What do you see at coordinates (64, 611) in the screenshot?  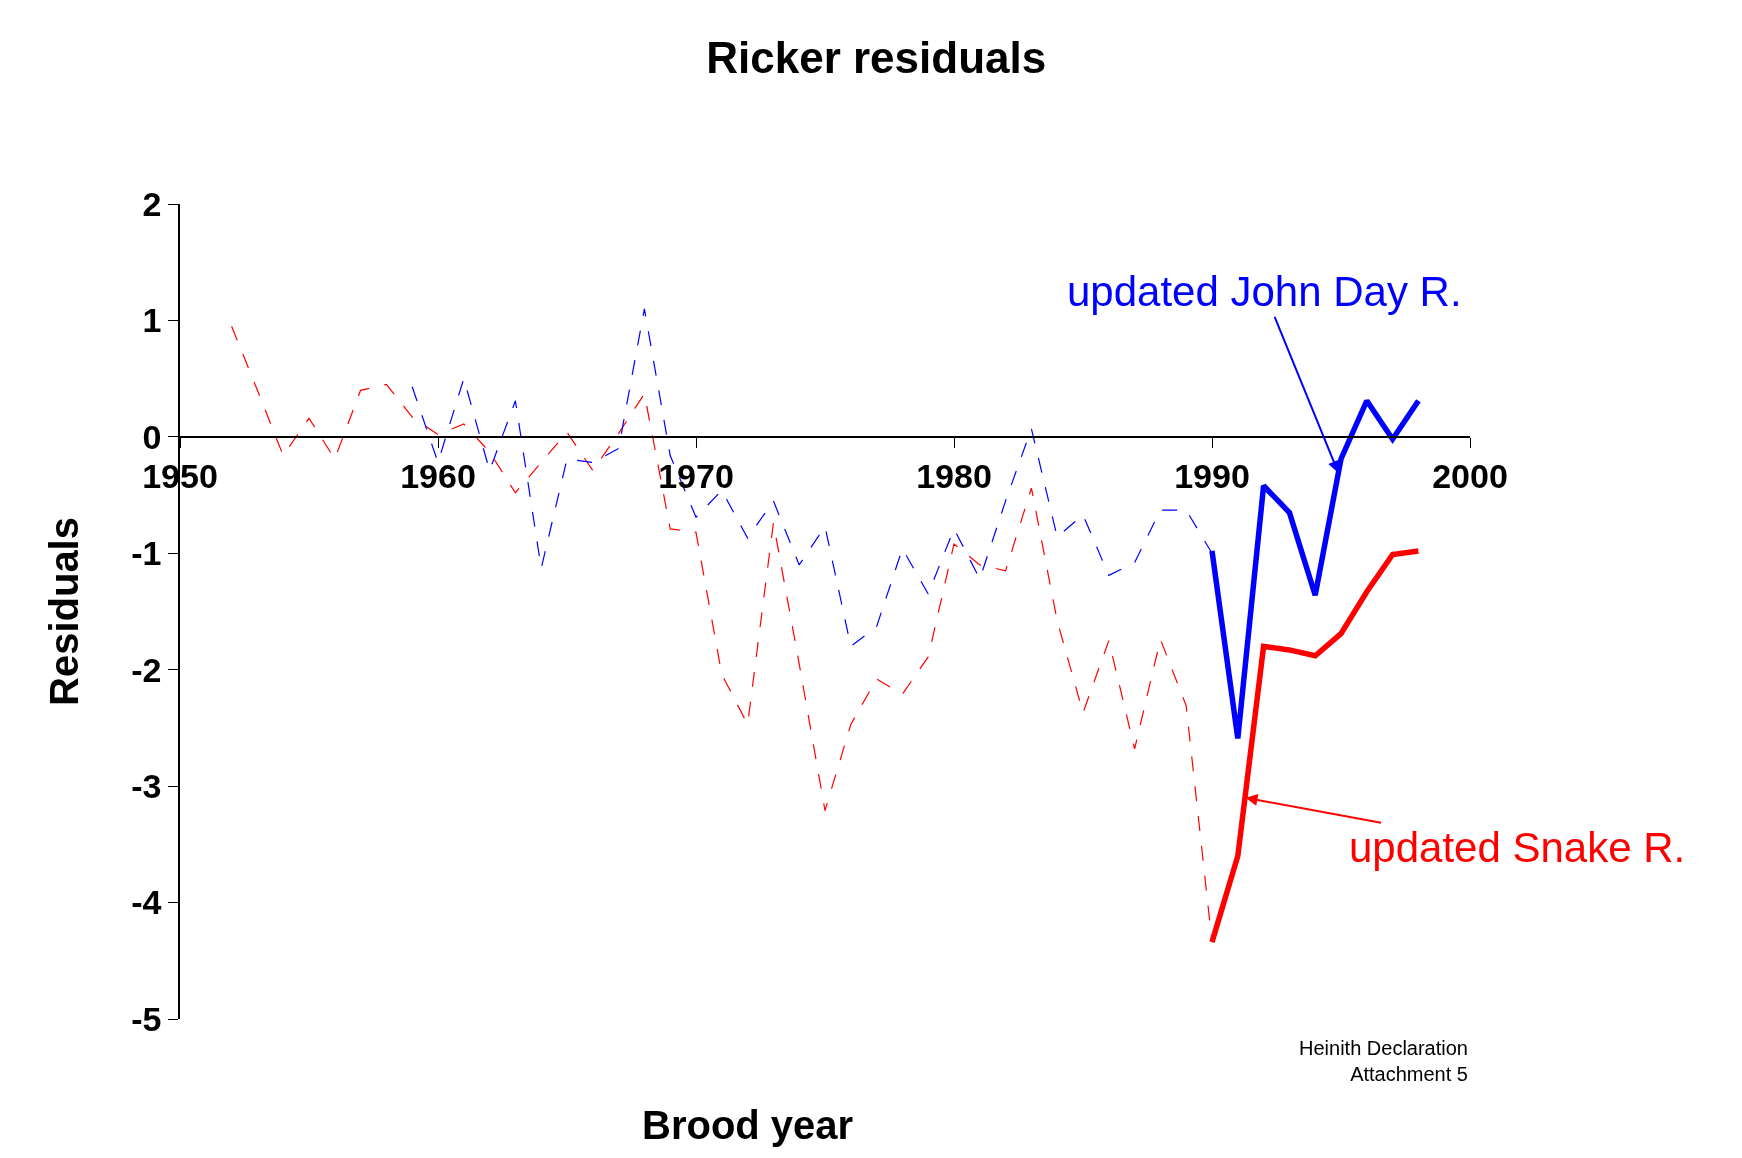 I see `y-axis-title: Residuals` at bounding box center [64, 611].